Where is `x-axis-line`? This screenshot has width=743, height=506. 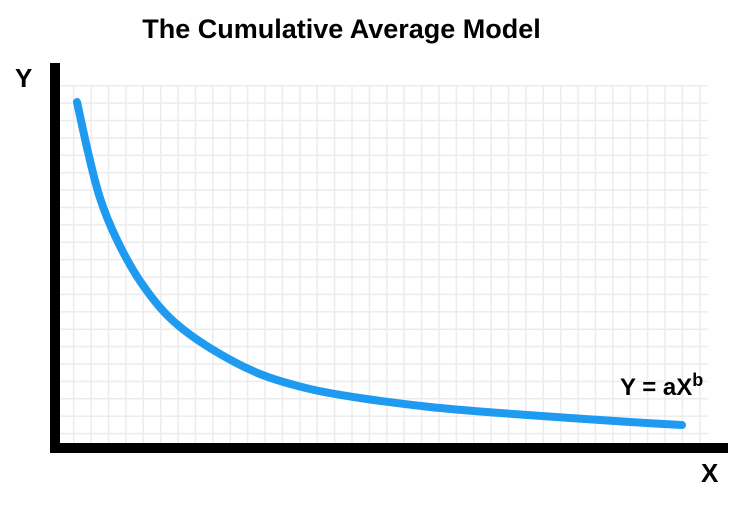
x-axis-line is located at coordinates (389, 448).